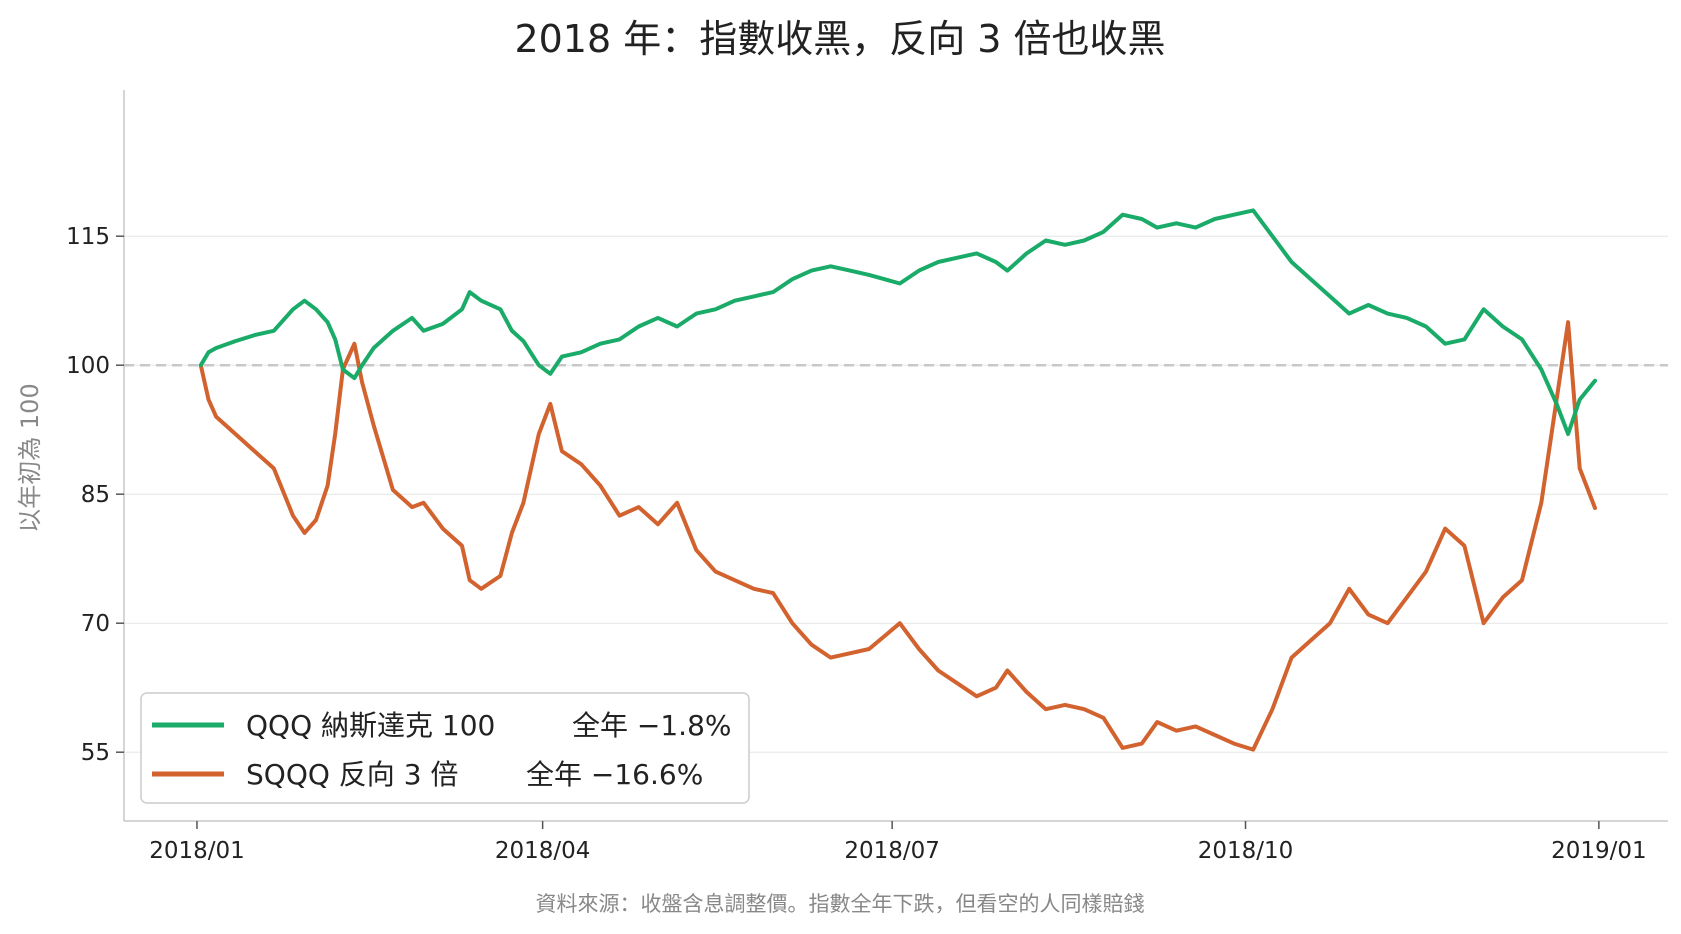 This screenshot has width=1681, height=934. Describe the element at coordinates (30, 457) in the screenshot. I see `y-axis-label: 以年初為 100` at that location.